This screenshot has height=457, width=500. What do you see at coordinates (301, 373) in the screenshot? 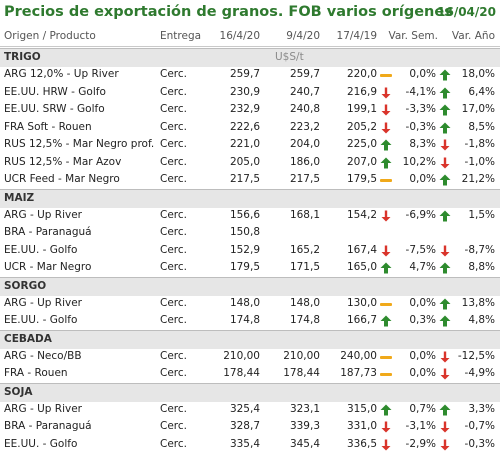
I see `price-prev-week: 178,44` at bounding box center [301, 373].